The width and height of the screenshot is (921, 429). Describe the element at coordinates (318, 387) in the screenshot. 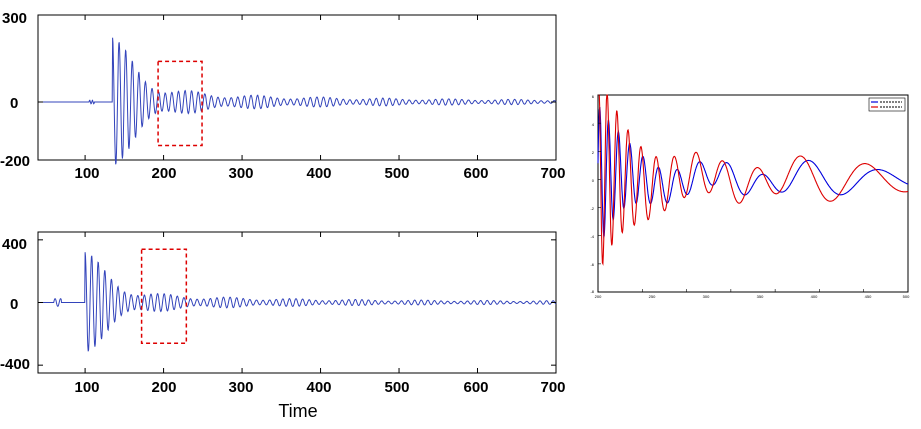

I see `bottom-xtick-label-3: 400` at that location.